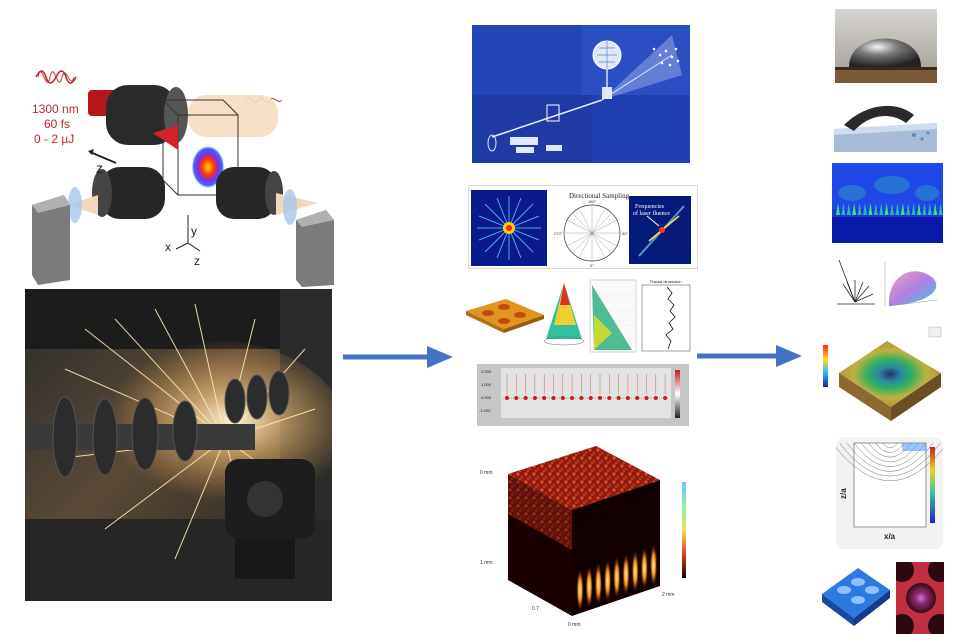 The height and width of the screenshot is (642, 961). I want to click on volume-bottom-right-label: 0 mm, so click(574, 625).